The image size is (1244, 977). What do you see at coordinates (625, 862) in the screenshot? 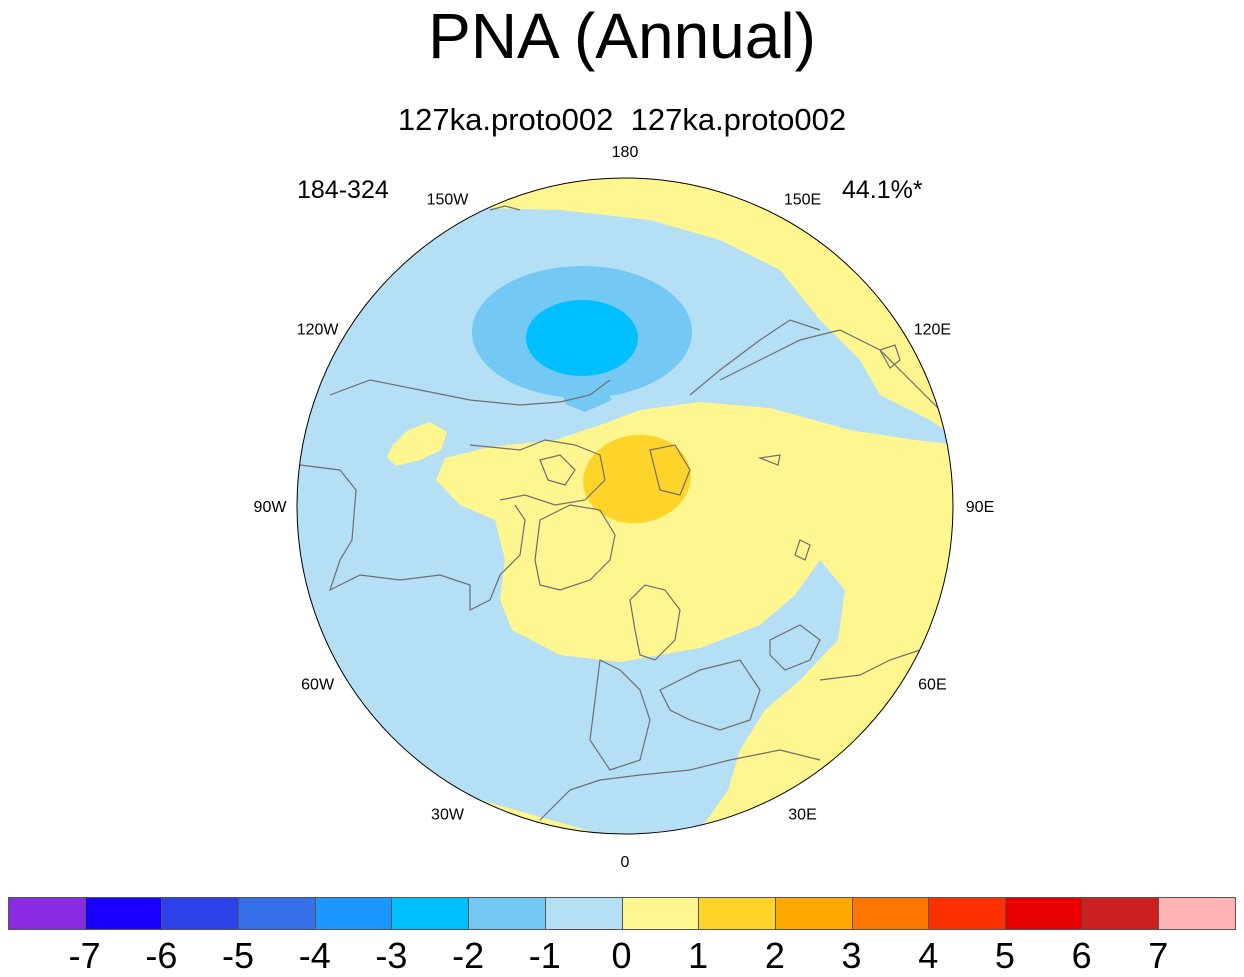
I see `longitude-label: 0` at bounding box center [625, 862].